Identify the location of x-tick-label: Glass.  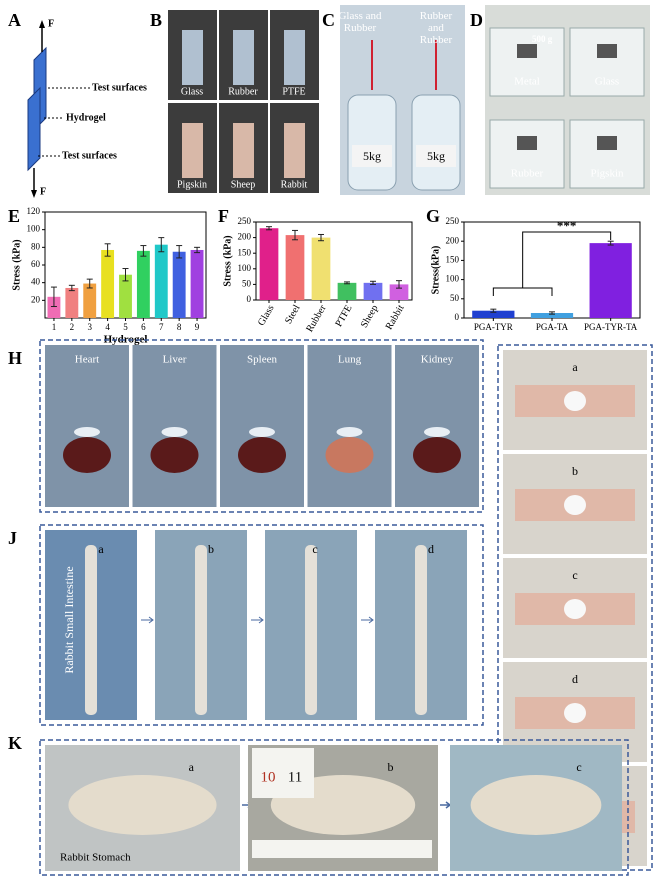
(266, 315).